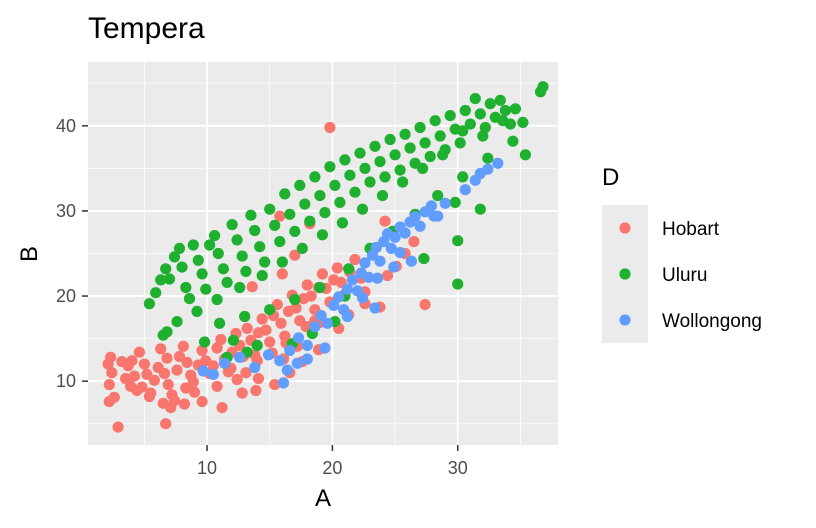  I want to click on y-tick-label: 30, so click(66, 211).